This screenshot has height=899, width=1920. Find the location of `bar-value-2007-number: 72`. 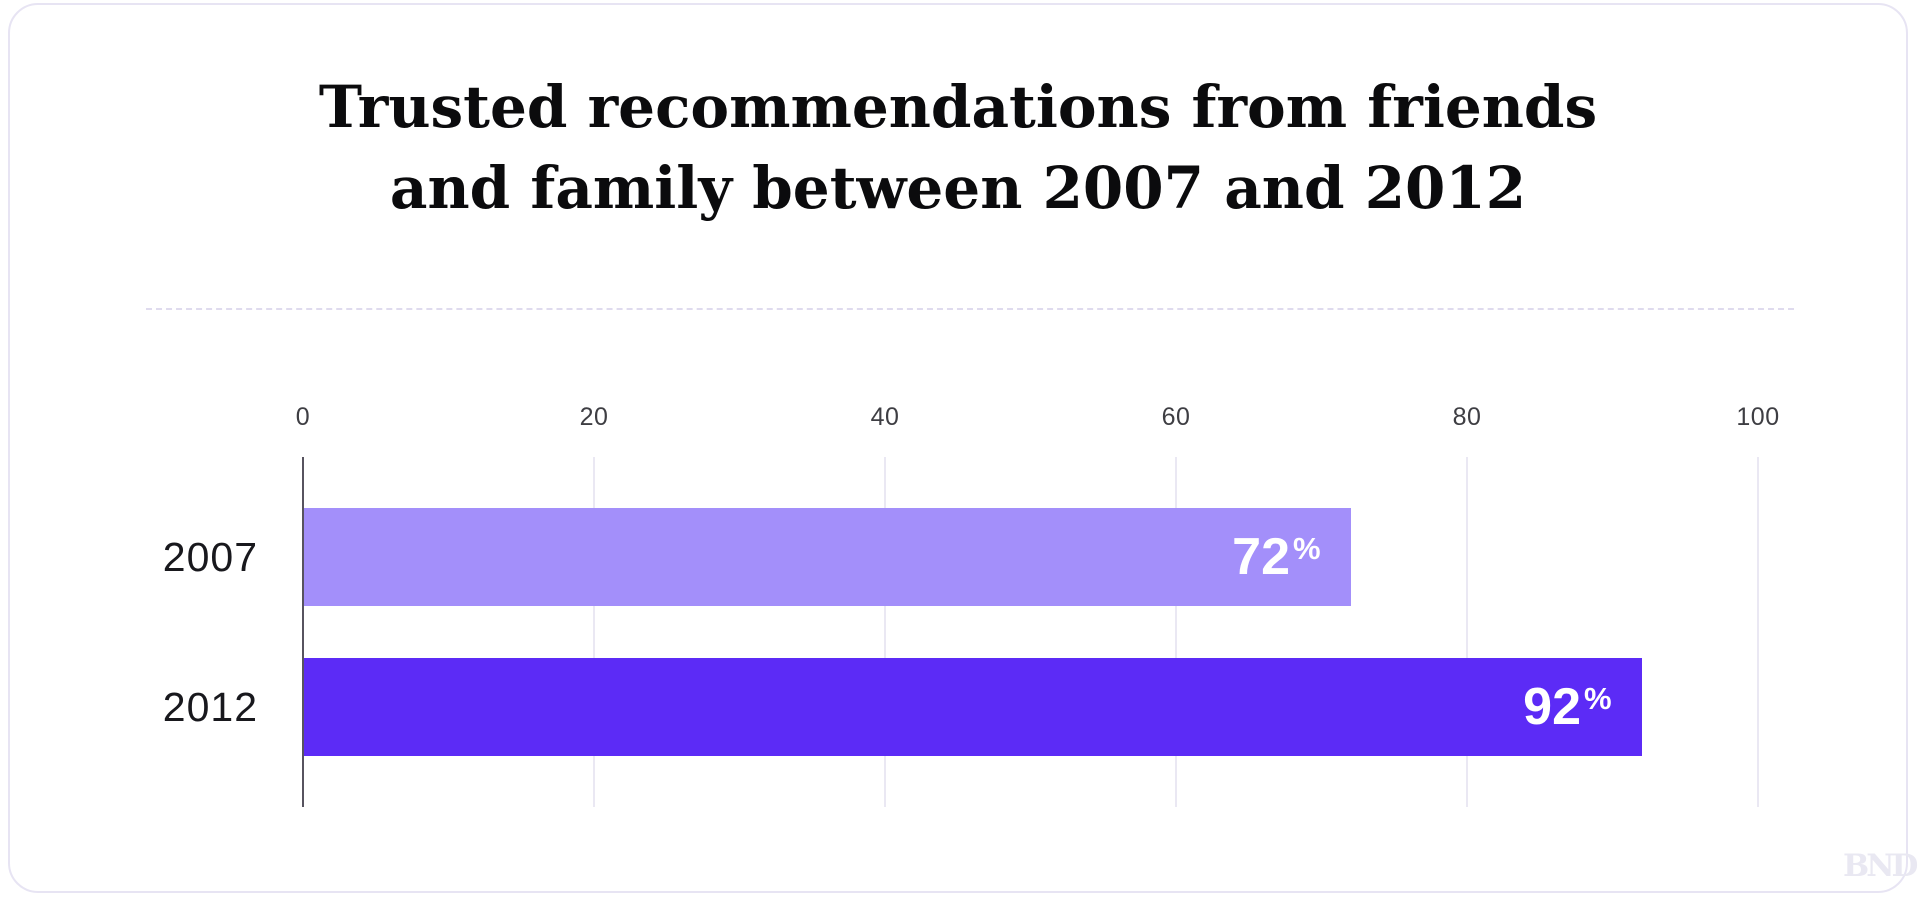

bar-value-2007-number: 72 is located at coordinates (1261, 557).